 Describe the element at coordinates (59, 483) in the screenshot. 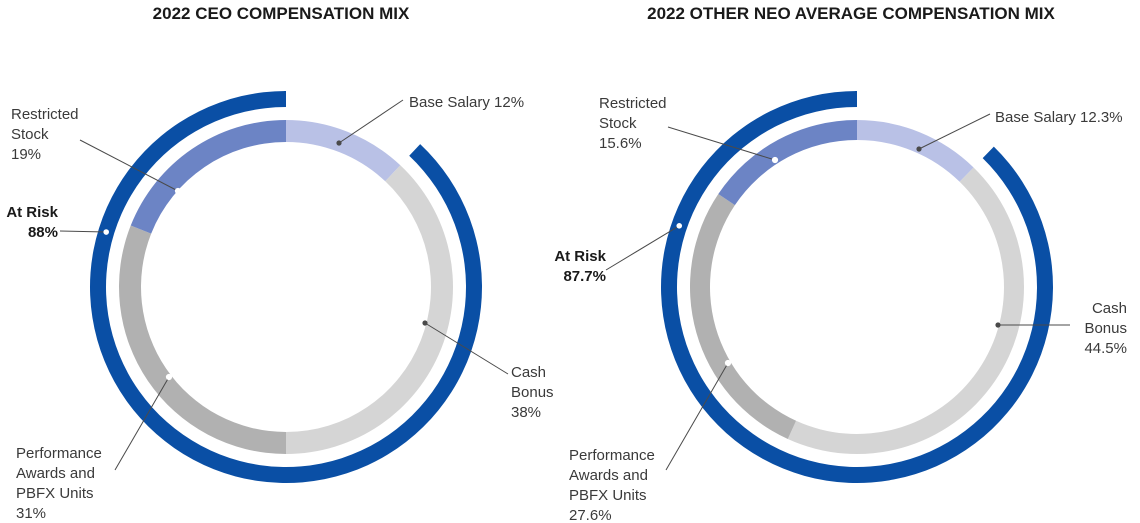

I see `data-label: Performance Awards and PBFX Units 31%` at that location.